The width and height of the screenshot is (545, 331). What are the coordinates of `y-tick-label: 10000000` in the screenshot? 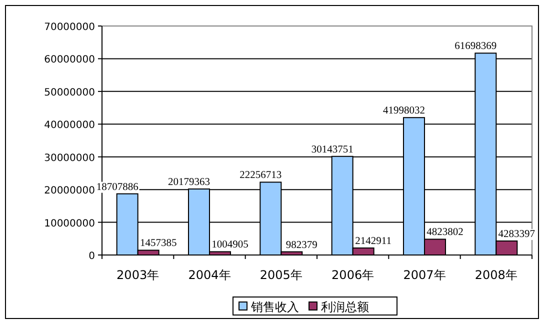 It's located at (69, 224).